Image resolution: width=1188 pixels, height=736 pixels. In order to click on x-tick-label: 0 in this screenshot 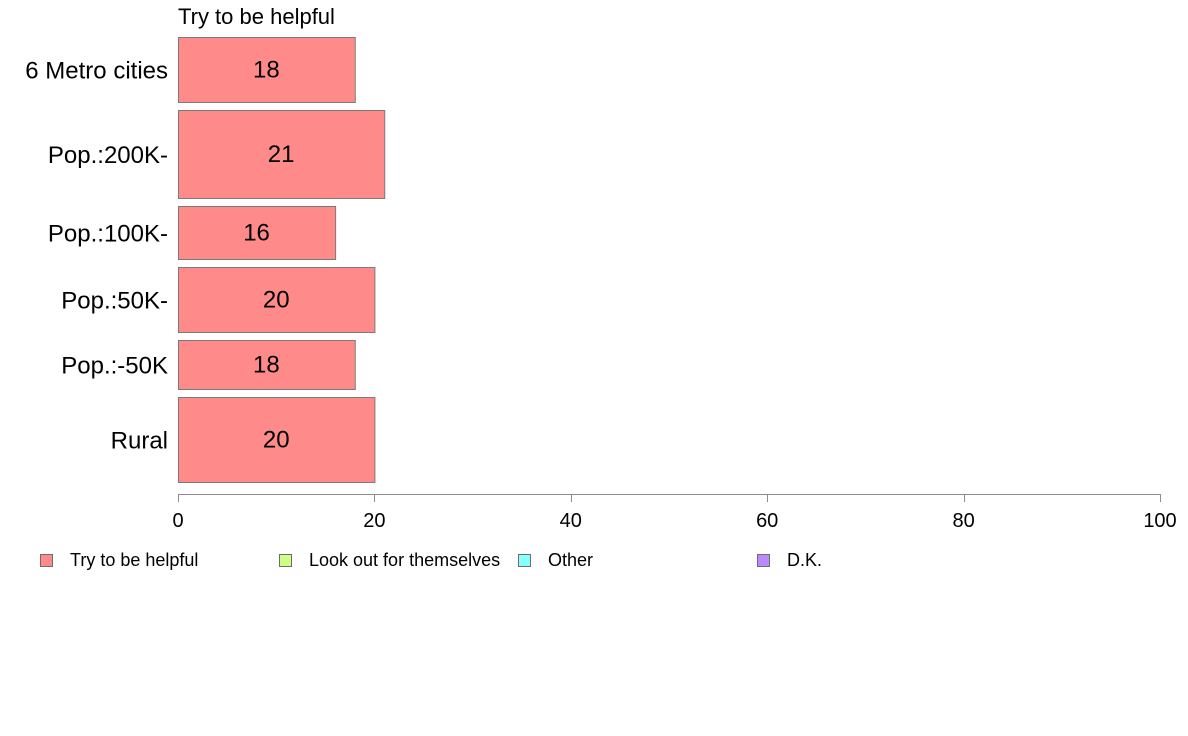, I will do `click(177, 521)`.